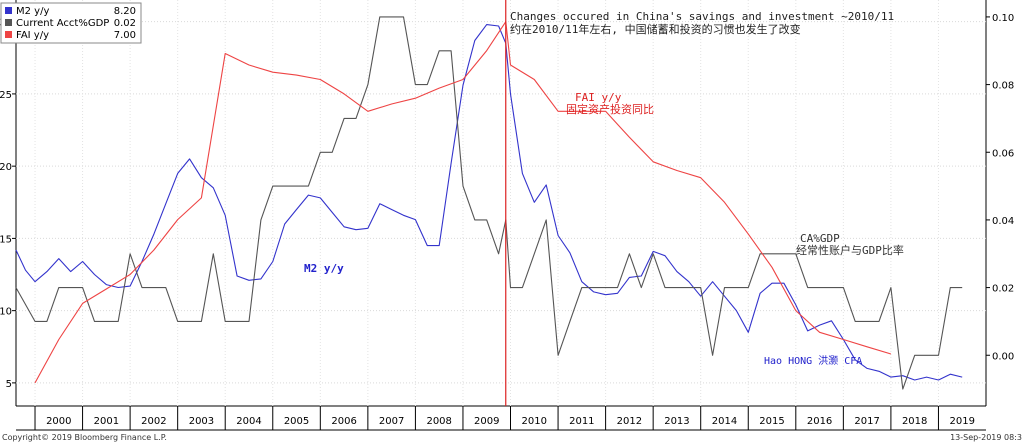  Describe the element at coordinates (391, 421) in the screenshot. I see `x-tick-label: 2007` at that location.